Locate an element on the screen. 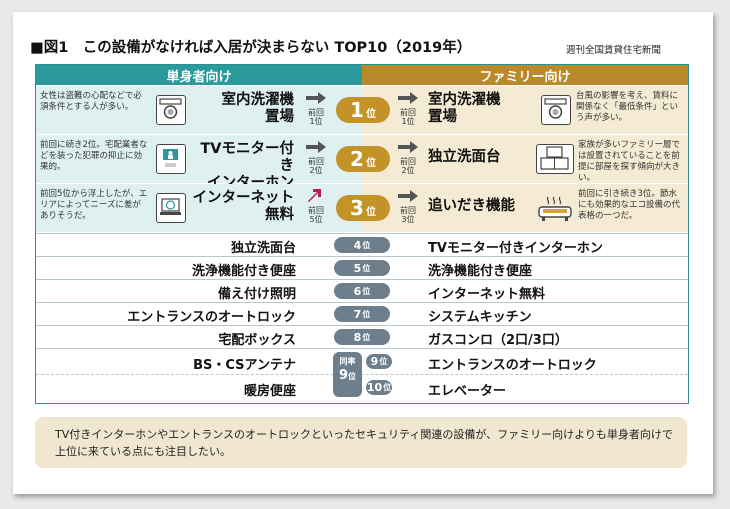 Image resolution: width=730 pixels, height=509 pixels. tie-rank-badge: 同率 9位 is located at coordinates (347, 374).